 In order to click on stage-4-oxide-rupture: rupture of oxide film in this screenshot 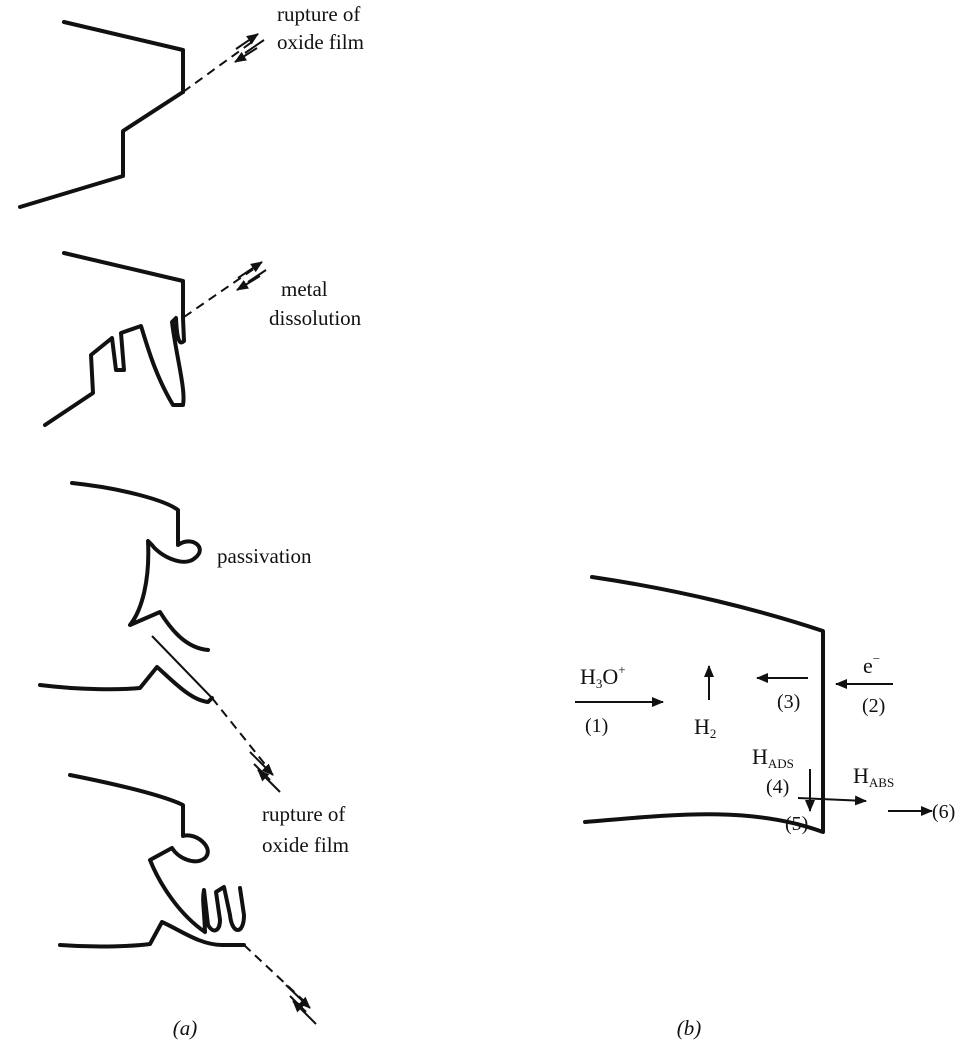, I will do `click(204, 899)`.